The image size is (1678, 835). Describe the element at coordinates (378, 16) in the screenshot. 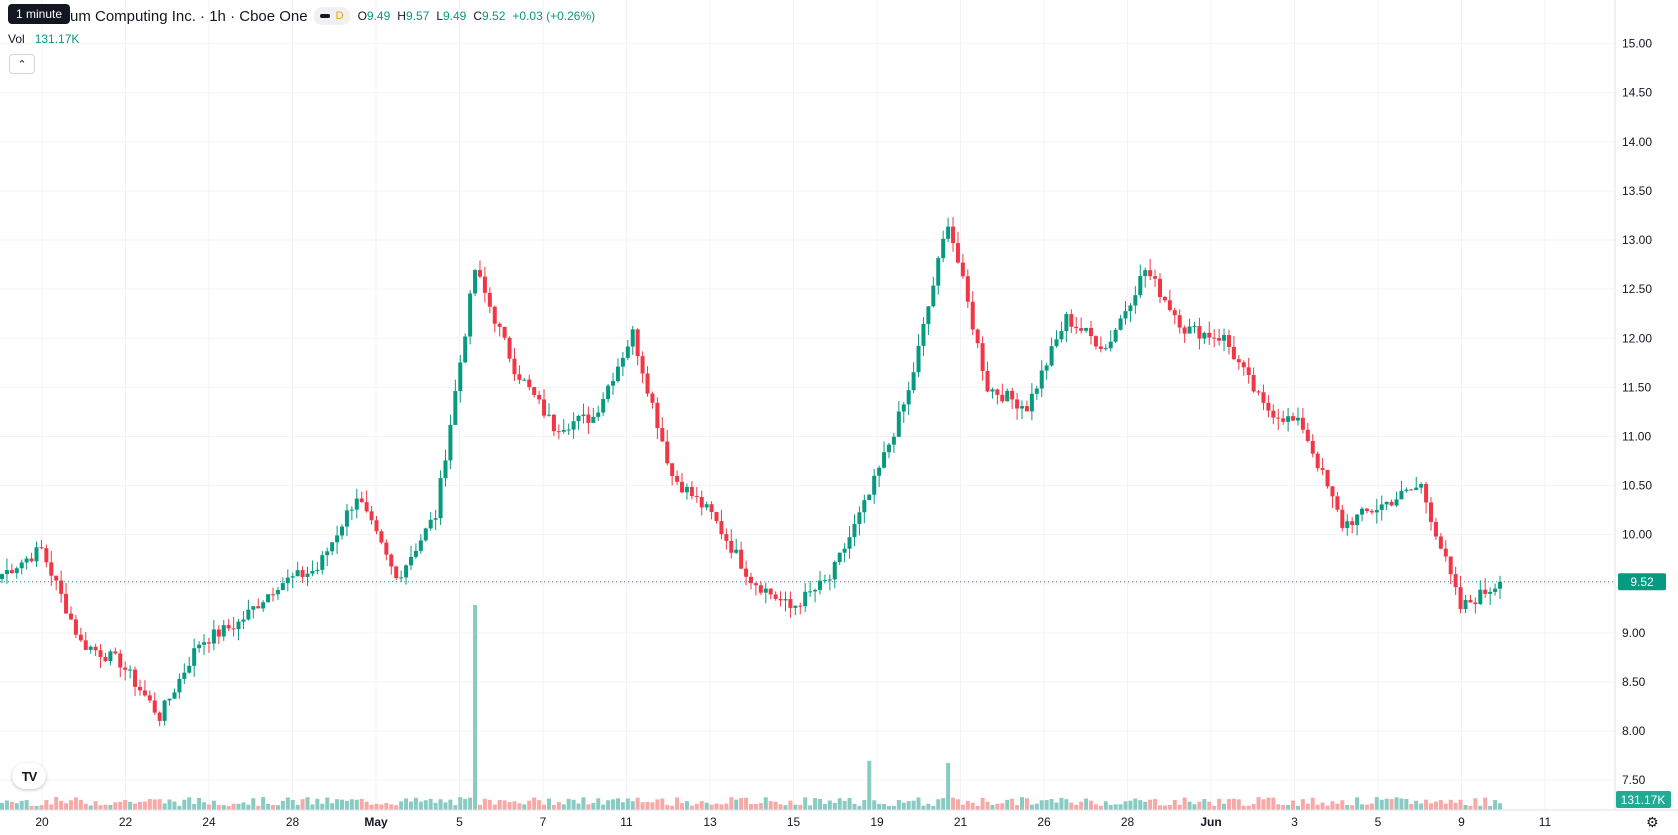

I see `open-value: 9.49` at that location.